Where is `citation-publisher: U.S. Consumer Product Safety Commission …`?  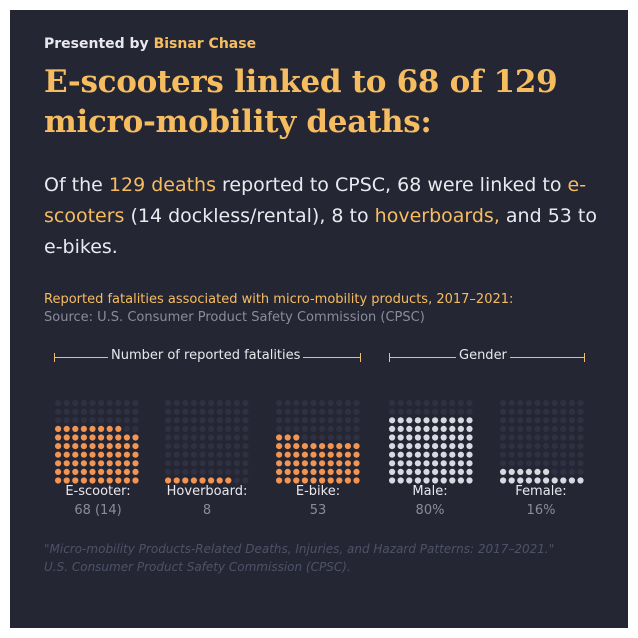
citation-publisher: U.S. Consumer Product Safety Commission … is located at coordinates (197, 567).